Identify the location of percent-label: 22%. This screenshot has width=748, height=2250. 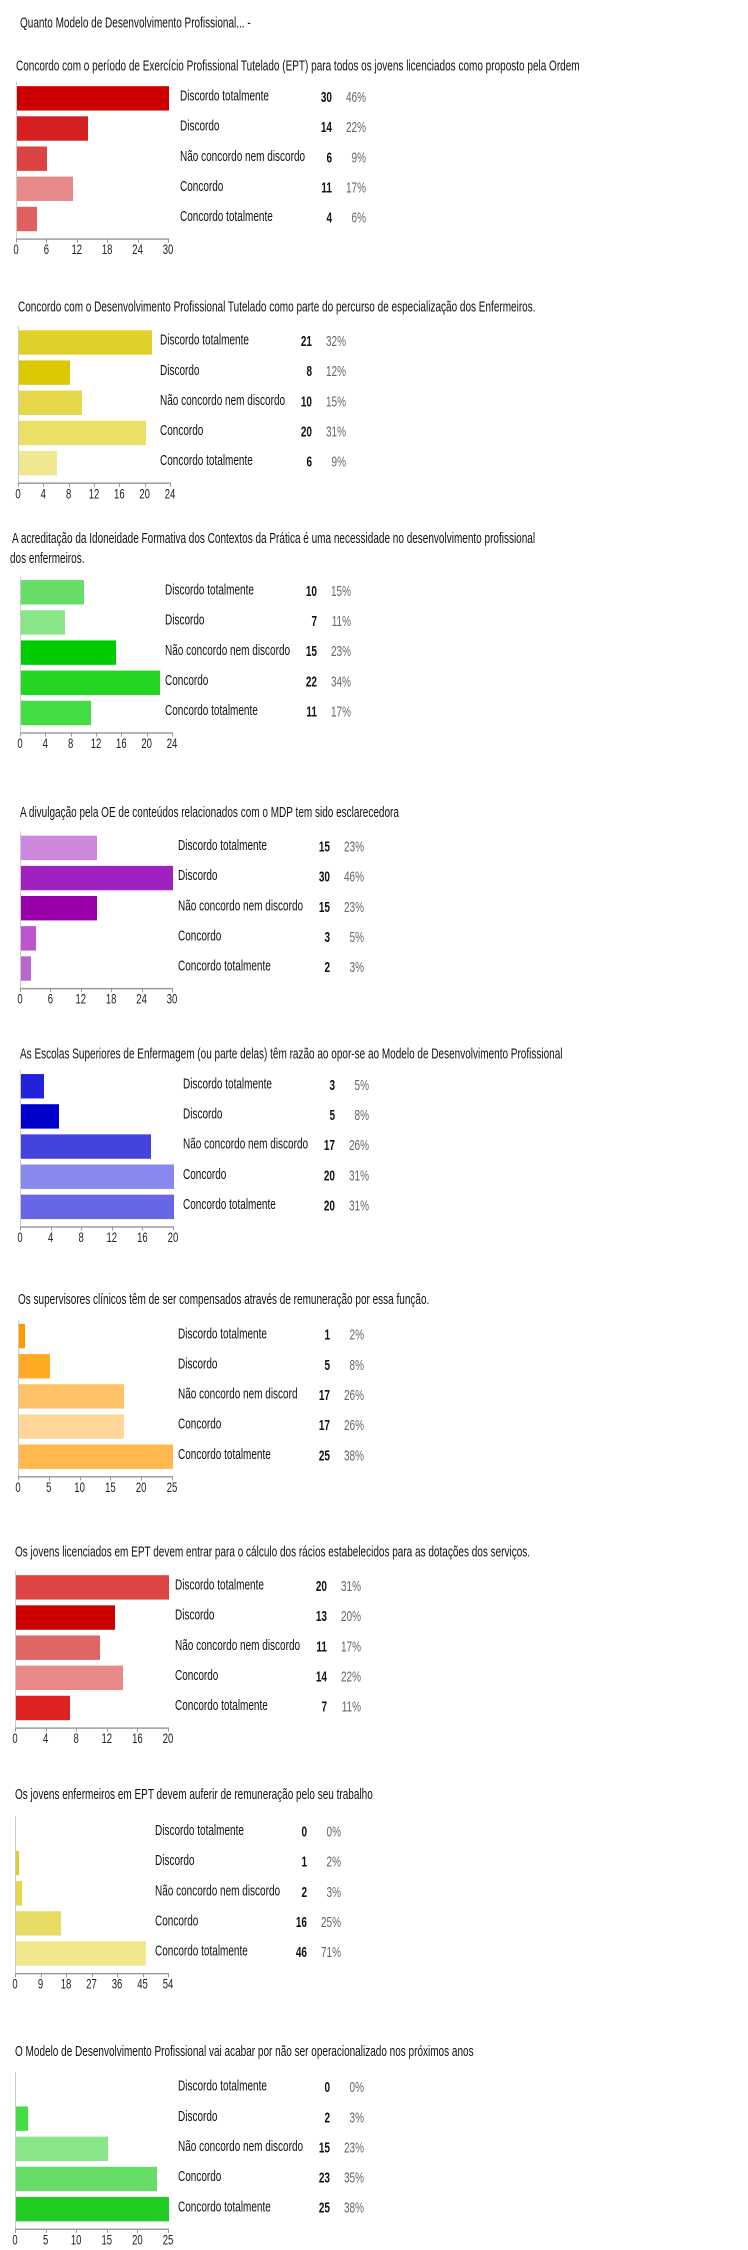
(350, 1677).